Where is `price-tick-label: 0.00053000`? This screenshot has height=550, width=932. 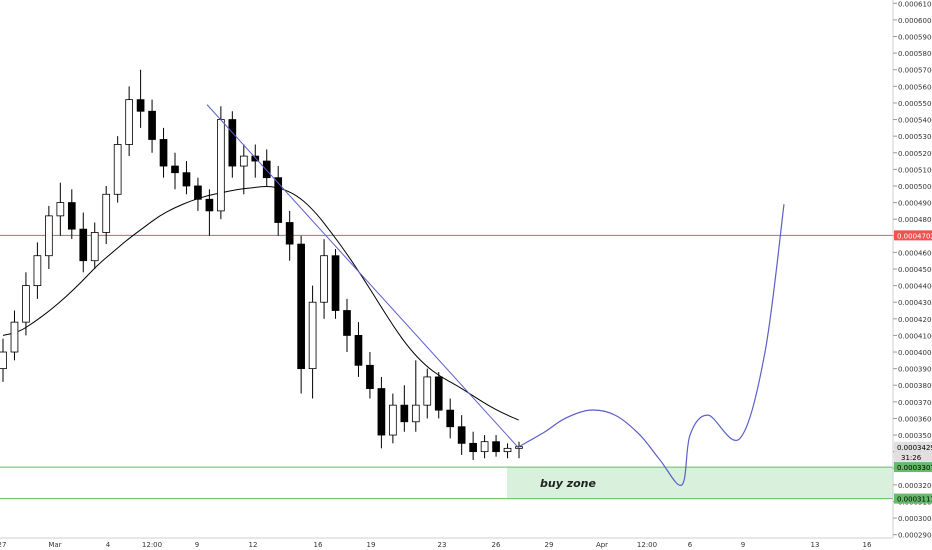
price-tick-label: 0.00053000 is located at coordinates (915, 137).